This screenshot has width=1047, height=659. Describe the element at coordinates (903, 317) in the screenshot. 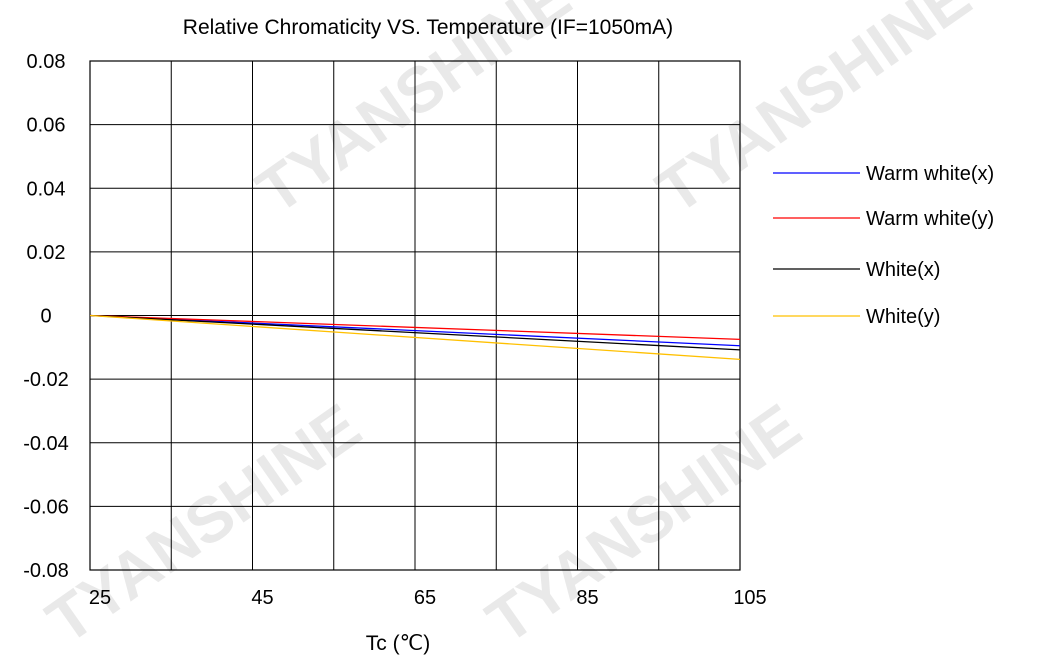

I see `legend-label: White(y)` at that location.